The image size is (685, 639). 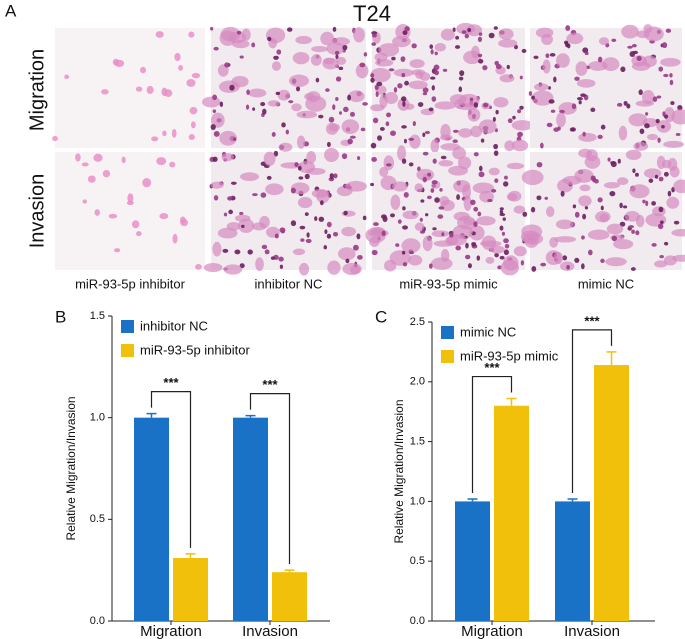 What do you see at coordinates (606, 283) in the screenshot?
I see `column-label: mimic NC` at bounding box center [606, 283].